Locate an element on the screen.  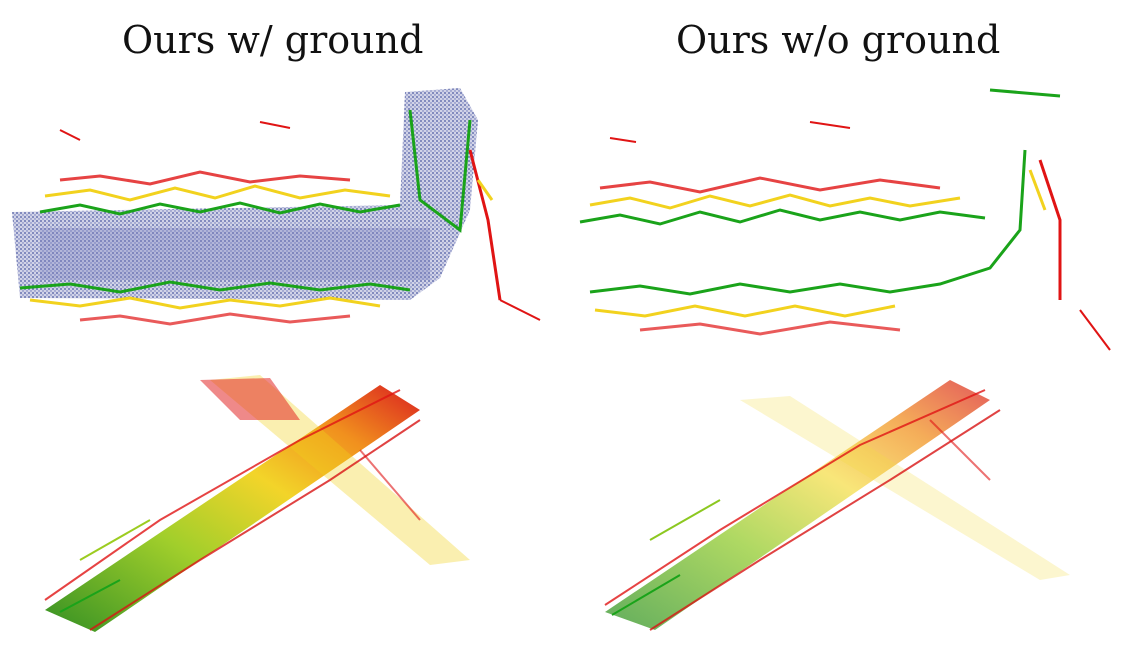
title-with-ground: Ours w/ ground is located at coordinates (273, 40).